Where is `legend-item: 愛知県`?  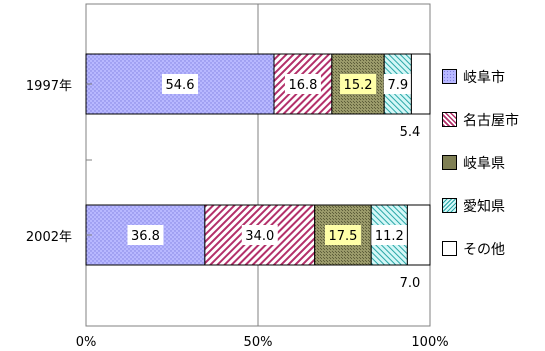 legend-item: 愛知県 is located at coordinates (492, 205).